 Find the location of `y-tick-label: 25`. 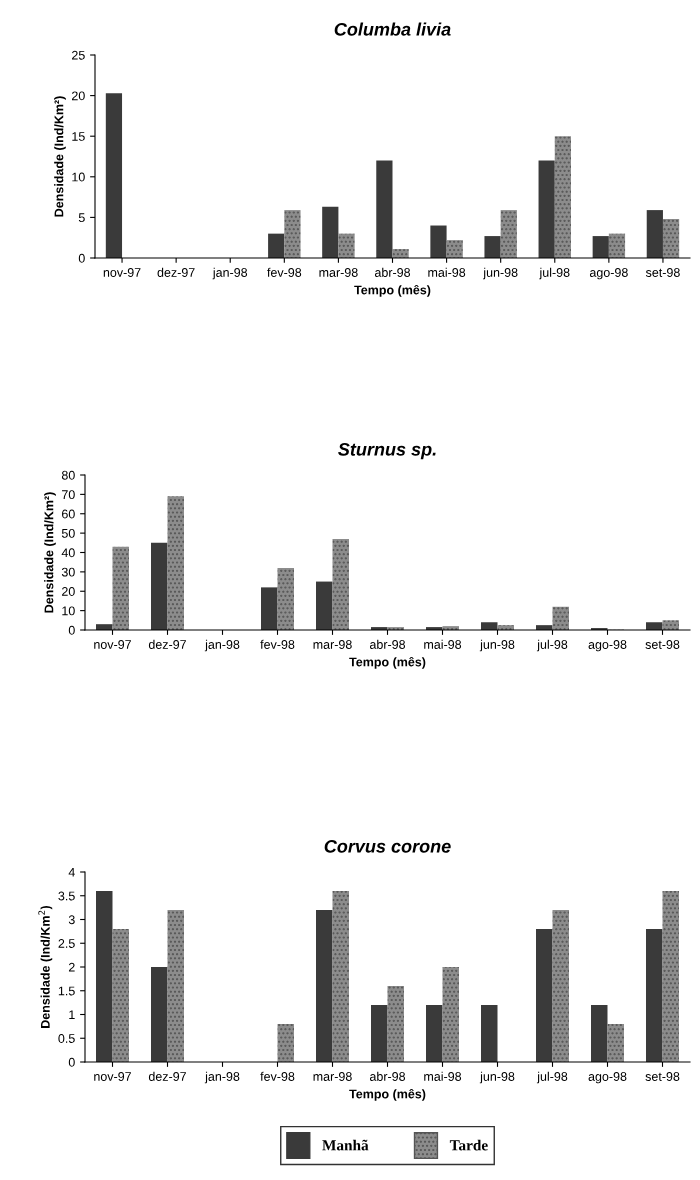

y-tick-label: 25 is located at coordinates (78, 55).